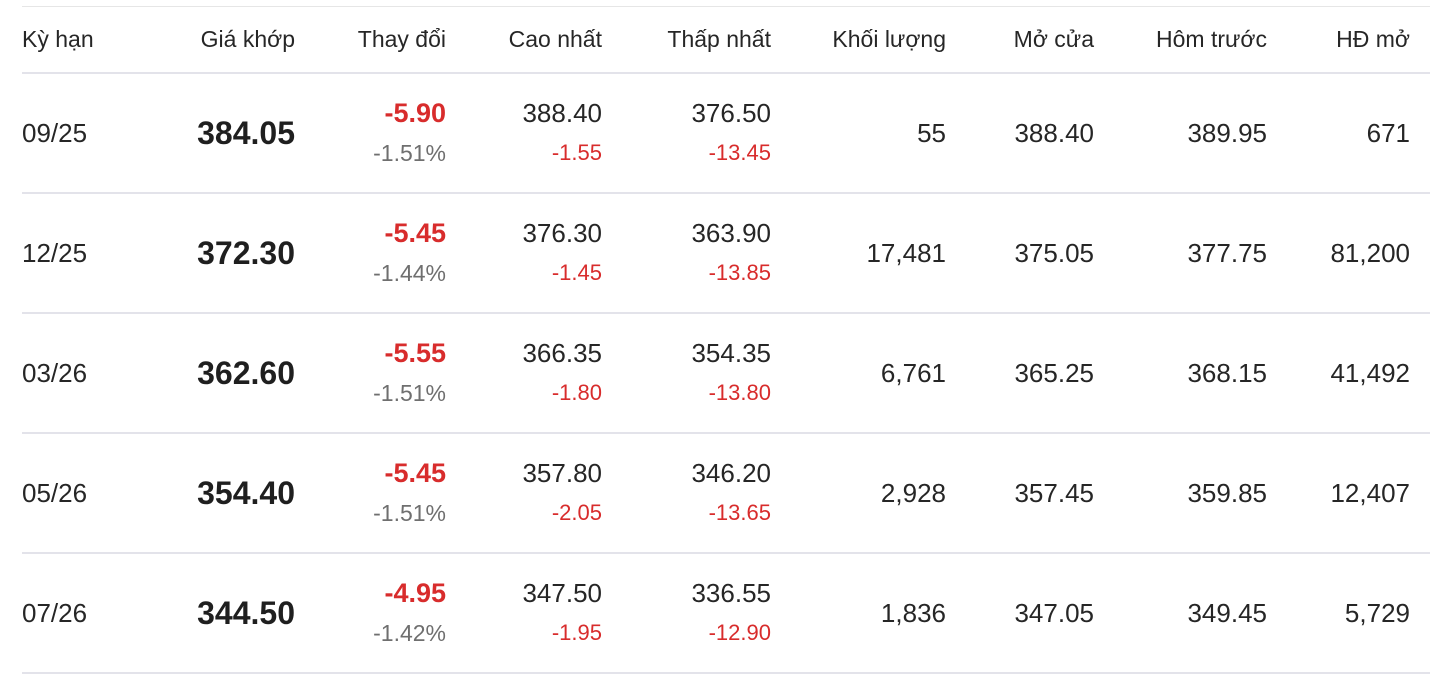 The width and height of the screenshot is (1440, 680). I want to click on open-cell: 388.40, so click(1054, 132).